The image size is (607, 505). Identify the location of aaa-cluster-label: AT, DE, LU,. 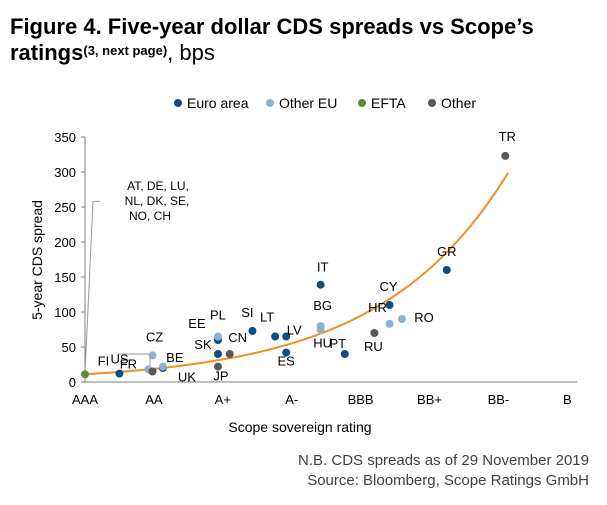
(158, 186).